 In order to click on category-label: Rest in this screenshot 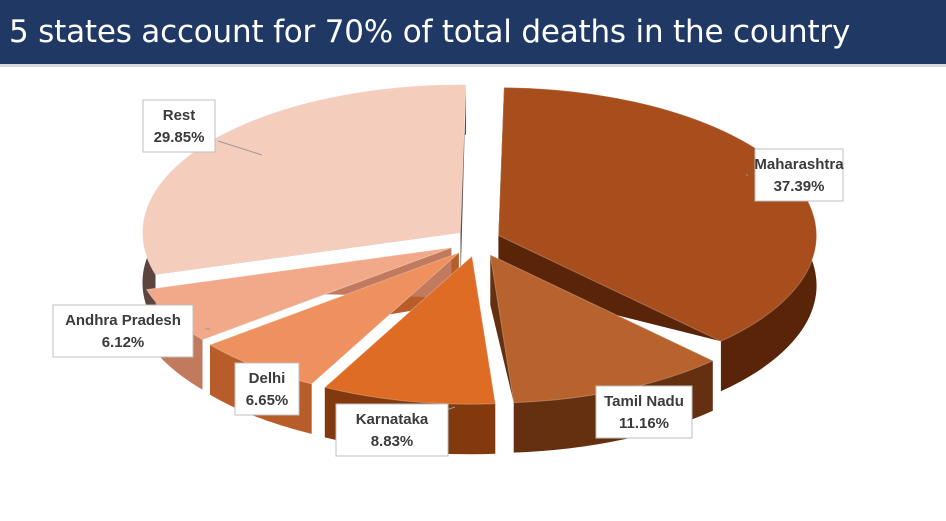, I will do `click(179, 115)`.